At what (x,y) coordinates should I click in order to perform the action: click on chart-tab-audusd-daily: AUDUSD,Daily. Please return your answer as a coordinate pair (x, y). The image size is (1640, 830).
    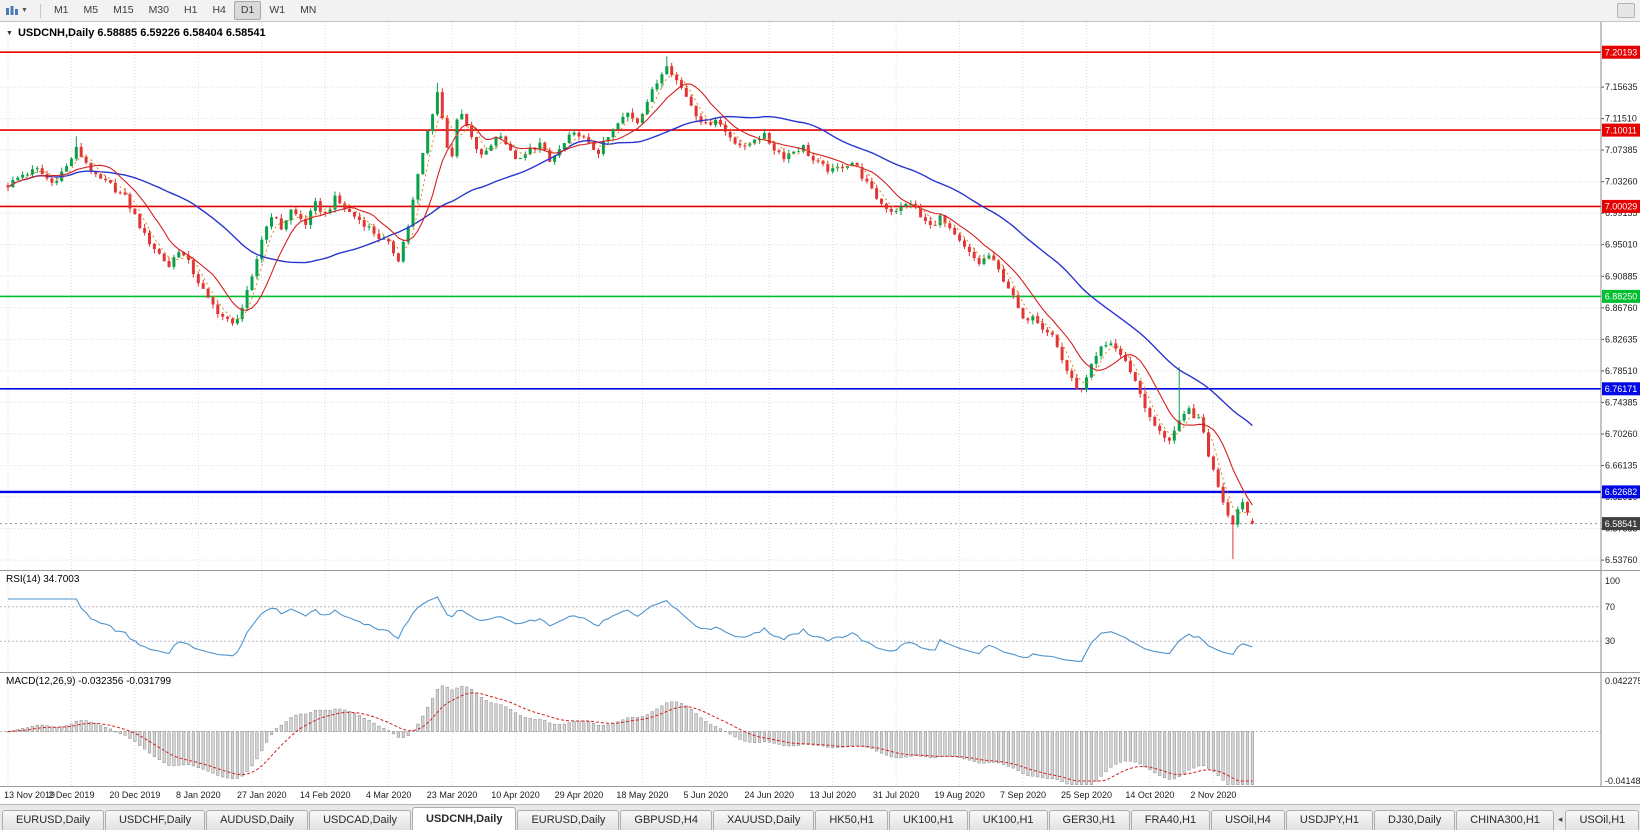
    Looking at the image, I should click on (257, 820).